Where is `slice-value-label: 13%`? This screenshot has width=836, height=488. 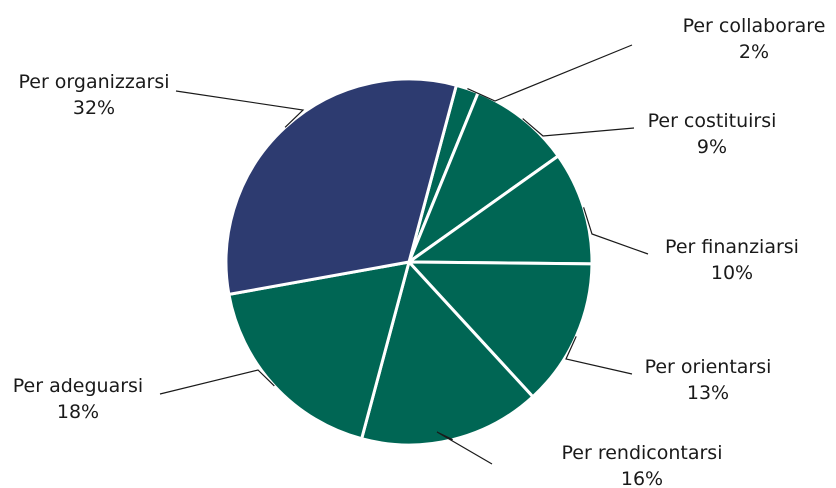 slice-value-label: 13% is located at coordinates (708, 393).